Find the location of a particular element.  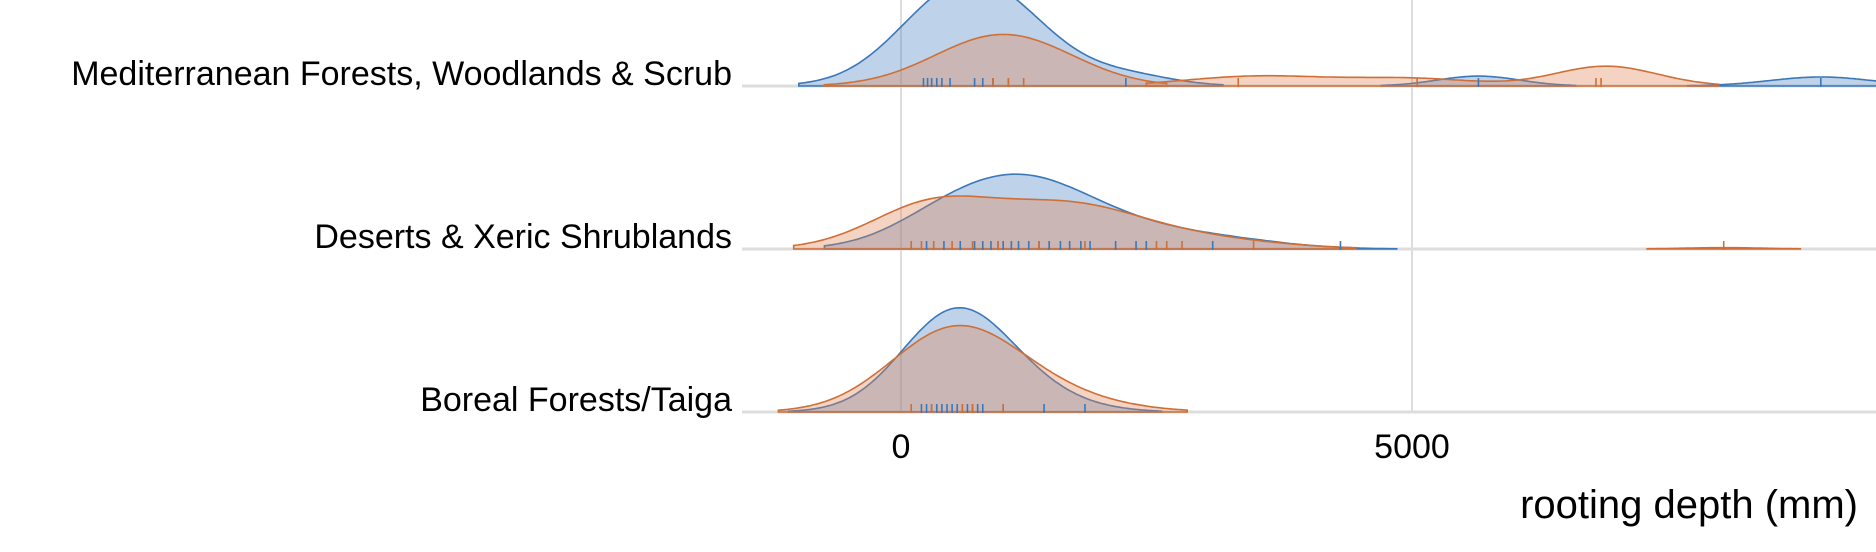

x-tick-label-1: 5000 is located at coordinates (1412, 447).